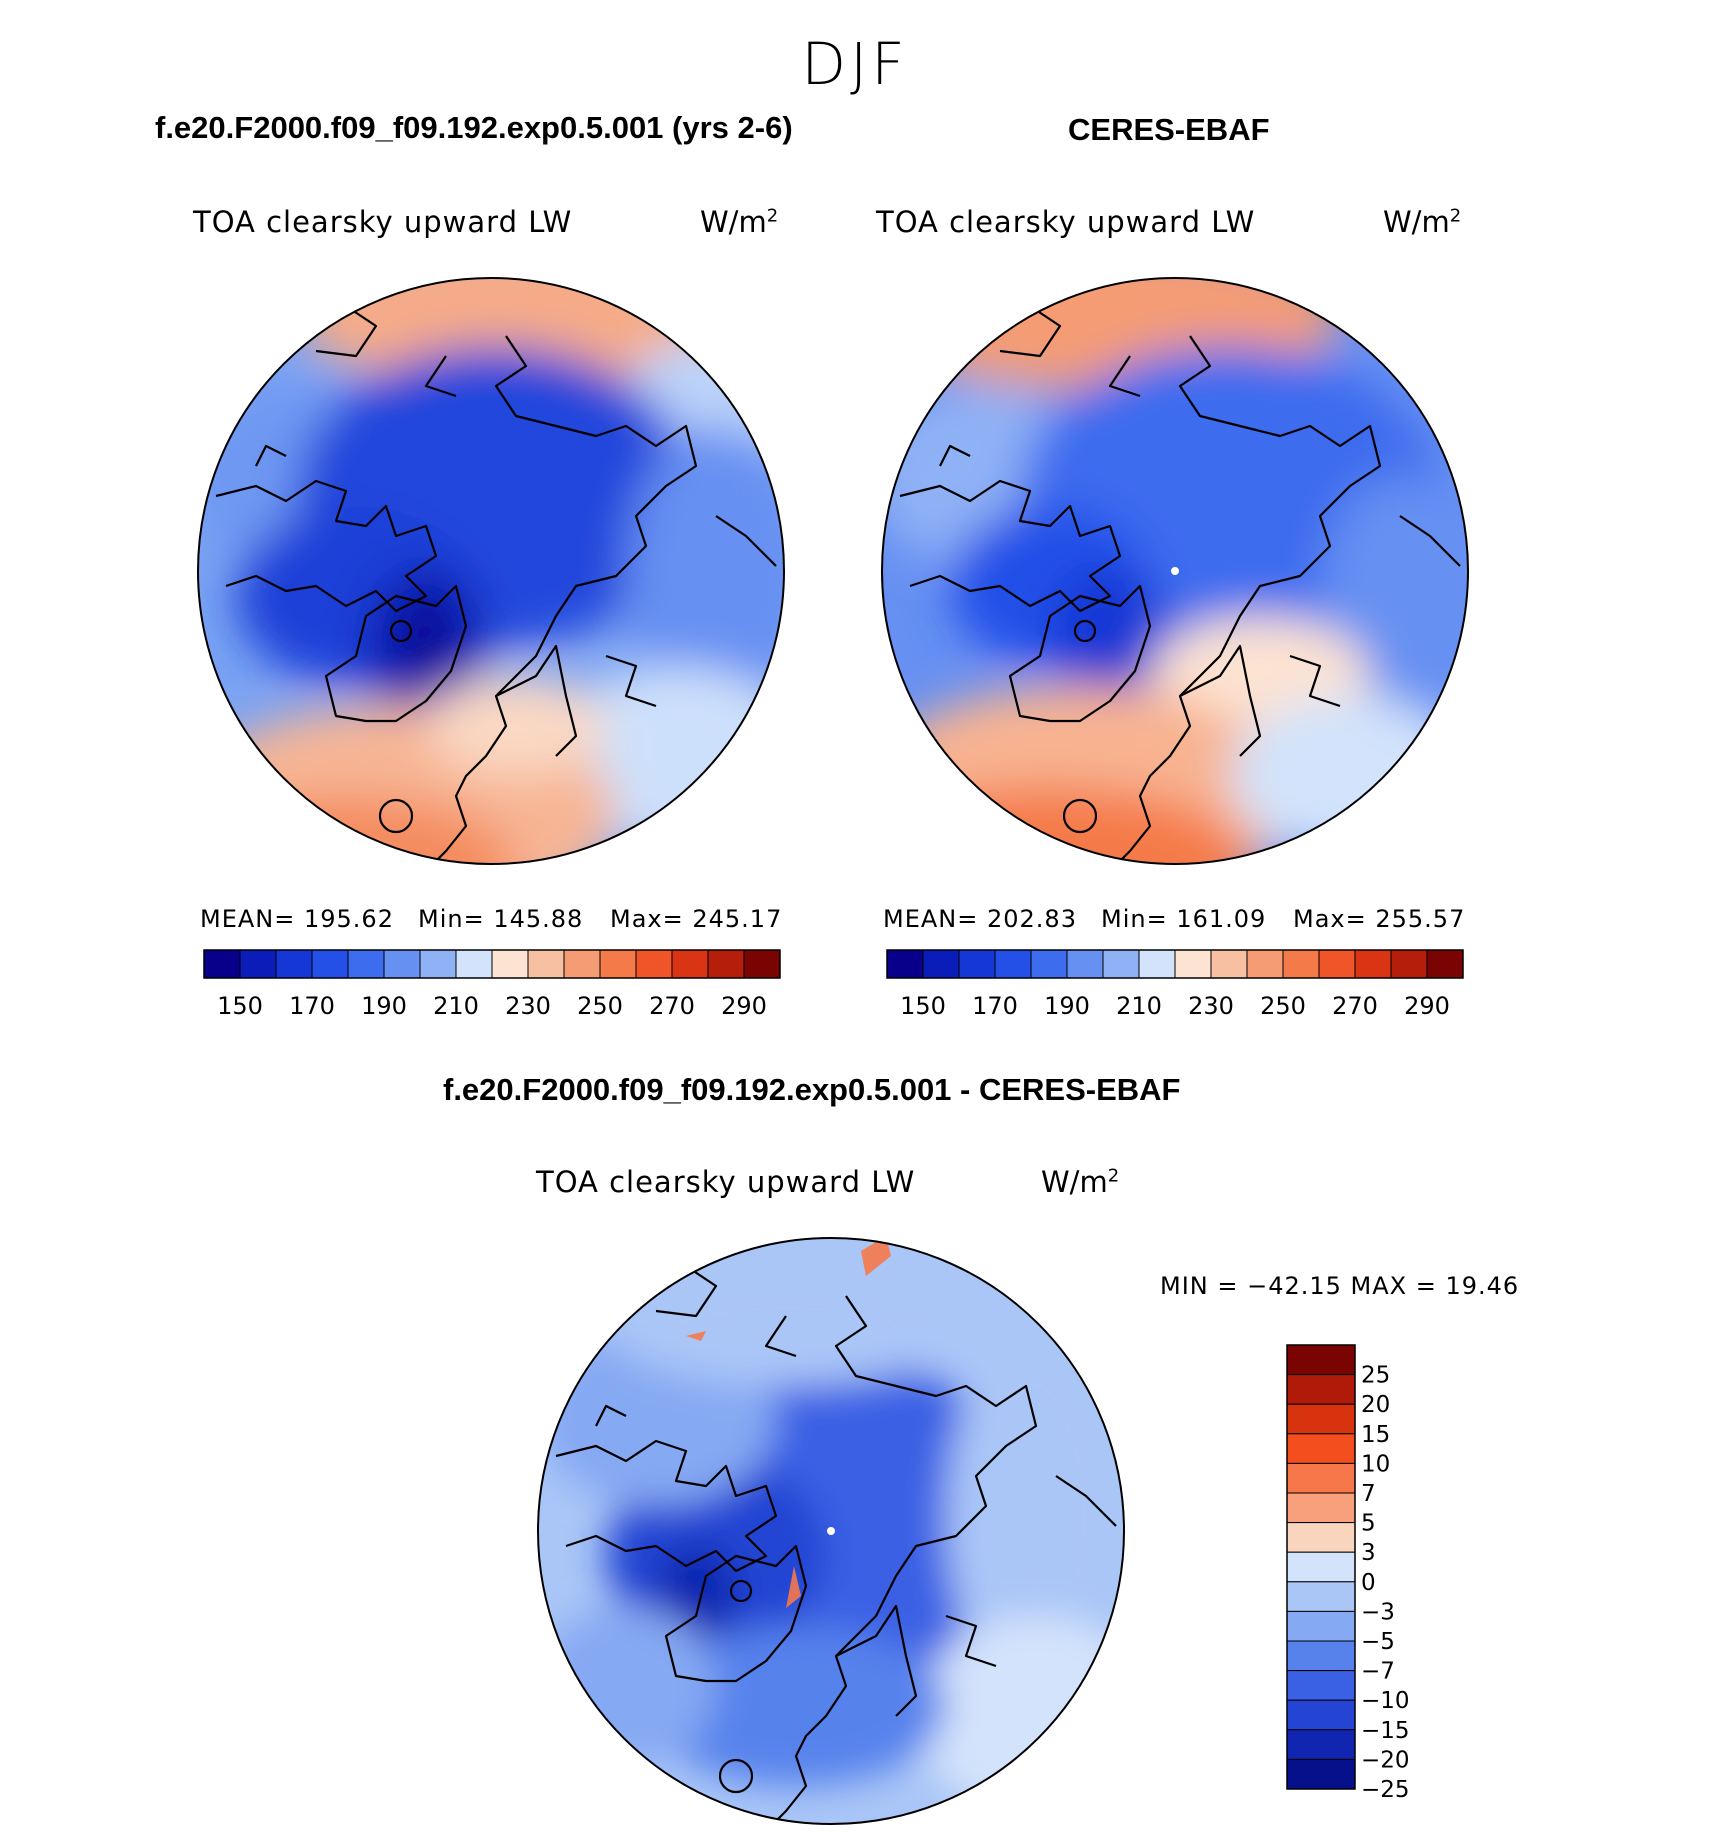 This screenshot has width=1710, height=1840. I want to click on diff-colorbar-tick-label: −3, so click(1378, 1612).